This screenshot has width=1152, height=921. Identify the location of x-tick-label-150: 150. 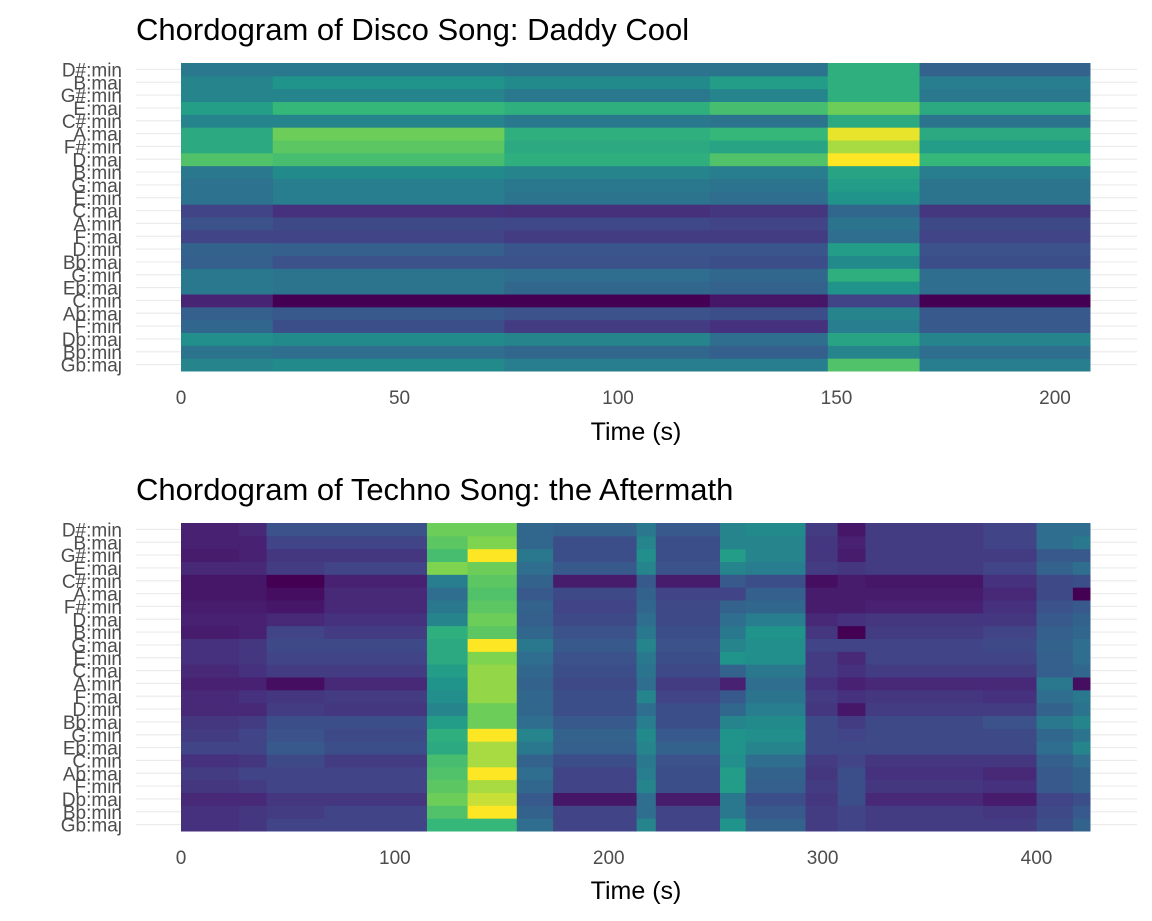
(837, 398).